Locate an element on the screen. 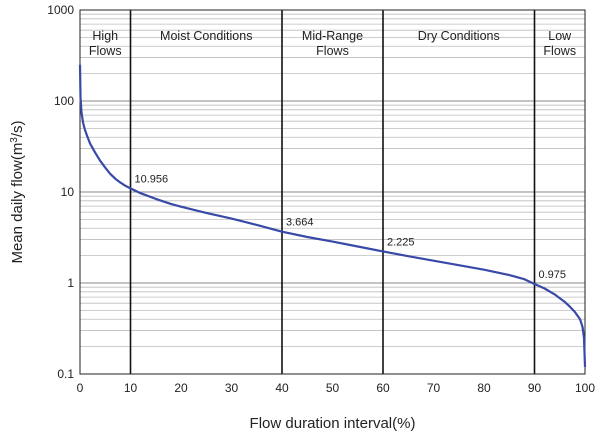  x-tick-label: 100 is located at coordinates (585, 388).